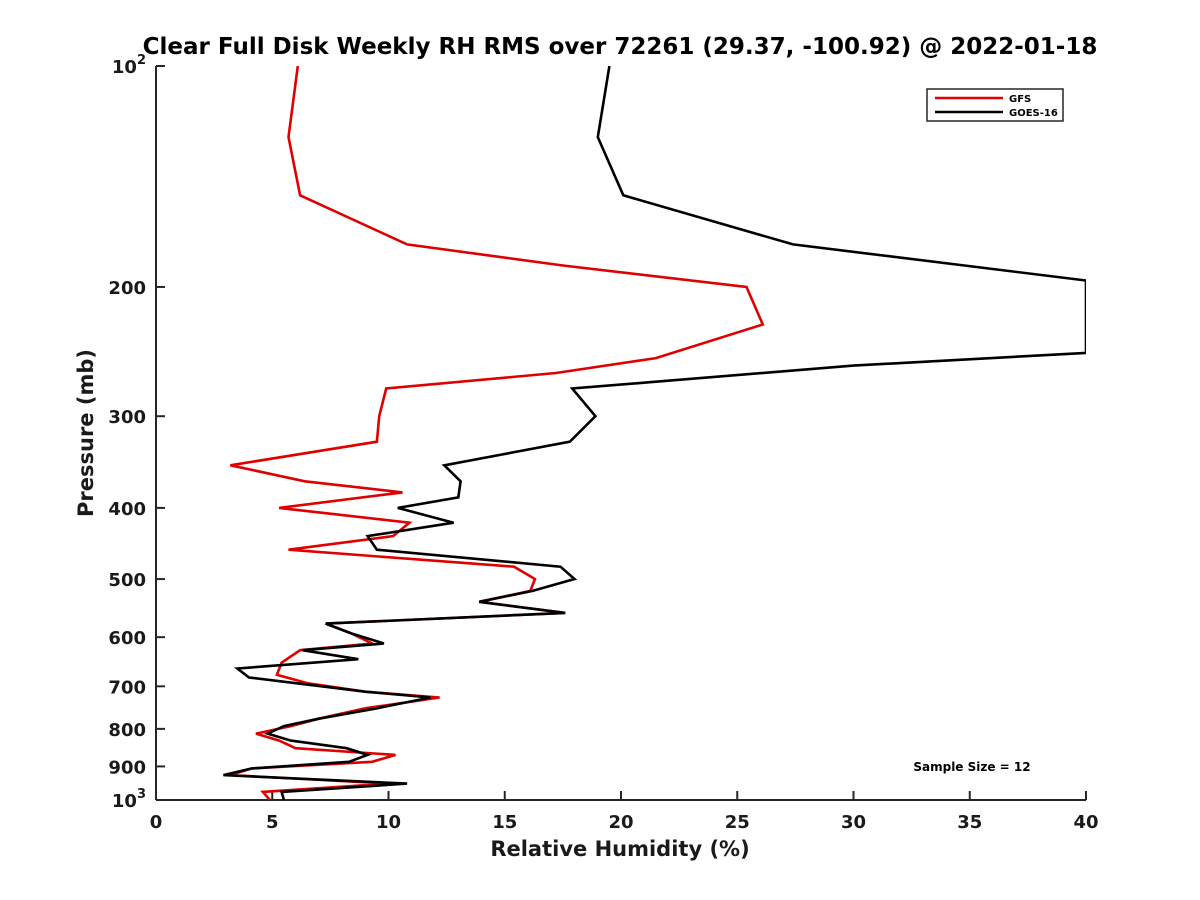  What do you see at coordinates (619, 849) in the screenshot?
I see `x-axis-label: Relative Humidity (%)` at bounding box center [619, 849].